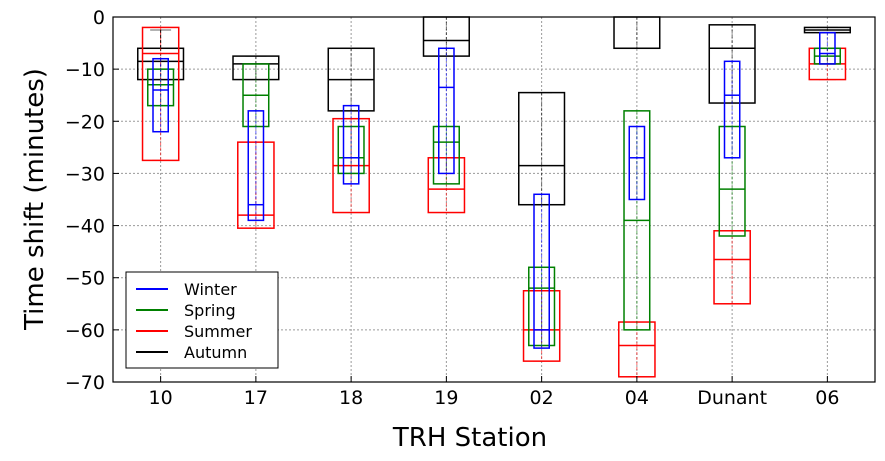  I want to click on y-tick-label: −30, so click(85, 174).